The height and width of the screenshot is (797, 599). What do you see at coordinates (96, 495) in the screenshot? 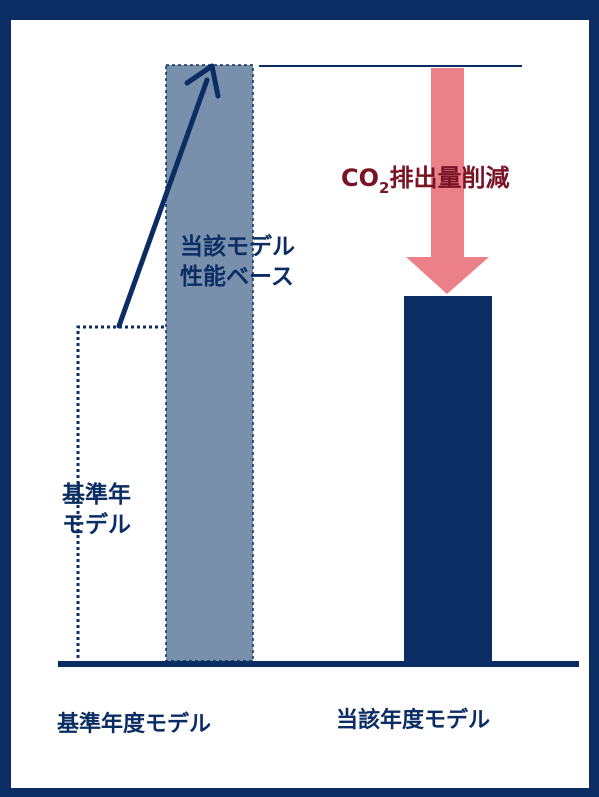
I see `base-model-label-line1: 基準年` at bounding box center [96, 495].